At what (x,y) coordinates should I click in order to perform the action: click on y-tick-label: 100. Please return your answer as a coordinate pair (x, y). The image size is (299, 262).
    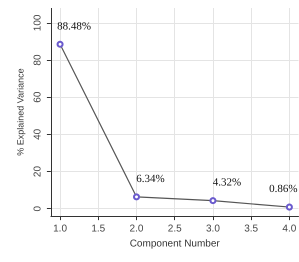
    Looking at the image, I should click on (38, 23).